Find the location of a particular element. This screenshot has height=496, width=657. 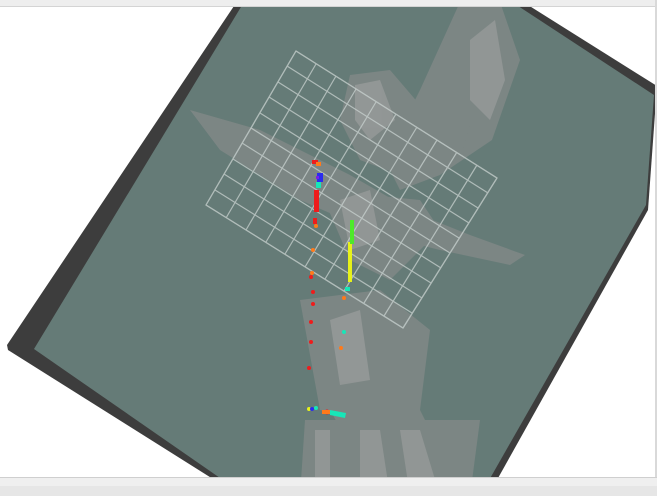

status-strip is located at coordinates (328, 486).